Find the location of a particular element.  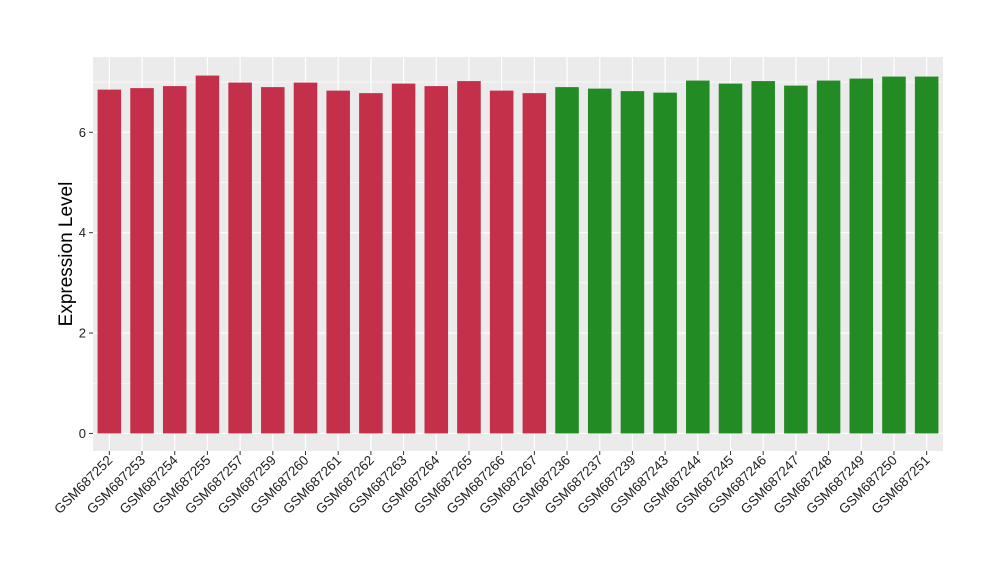

bar-GSM687246 is located at coordinates (763, 257).